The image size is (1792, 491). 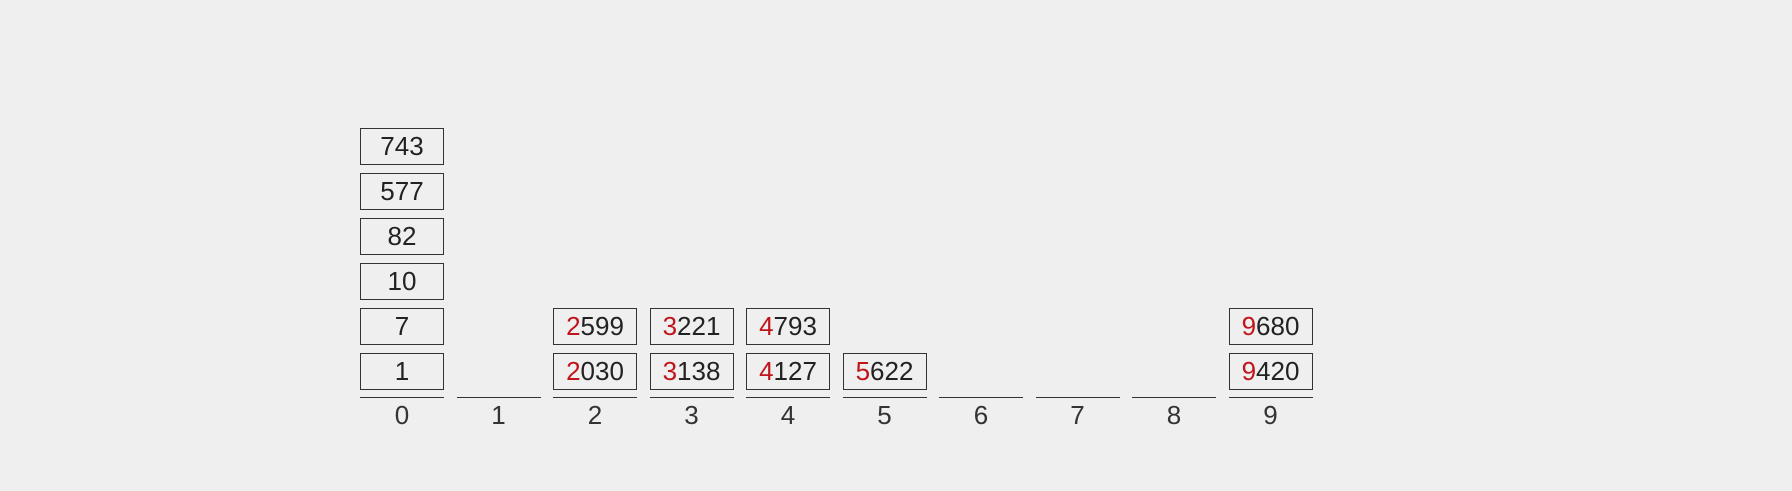 I want to click on remaining-digits: 622, so click(x=892, y=371).